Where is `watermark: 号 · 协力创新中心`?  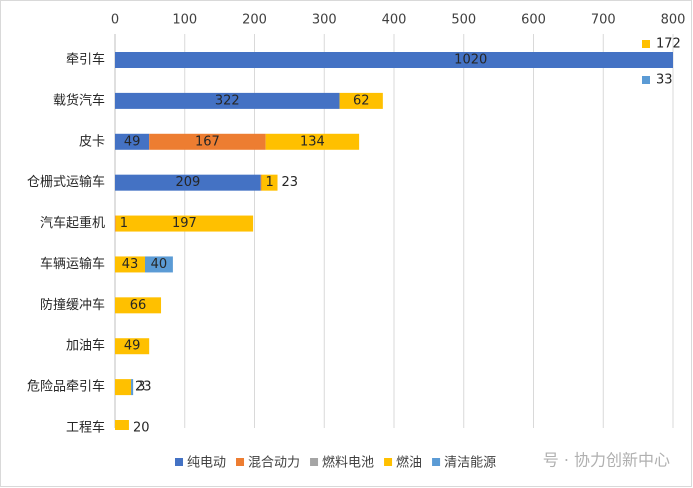 watermark: 号 · 协力创新中心 is located at coordinates (606, 460).